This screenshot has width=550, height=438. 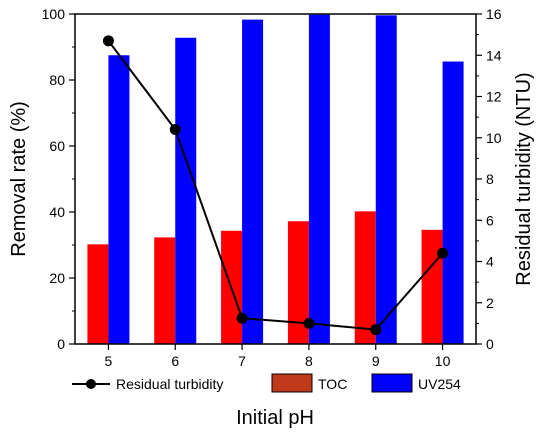 I want to click on y2-tick-label: 14, so click(x=494, y=55).